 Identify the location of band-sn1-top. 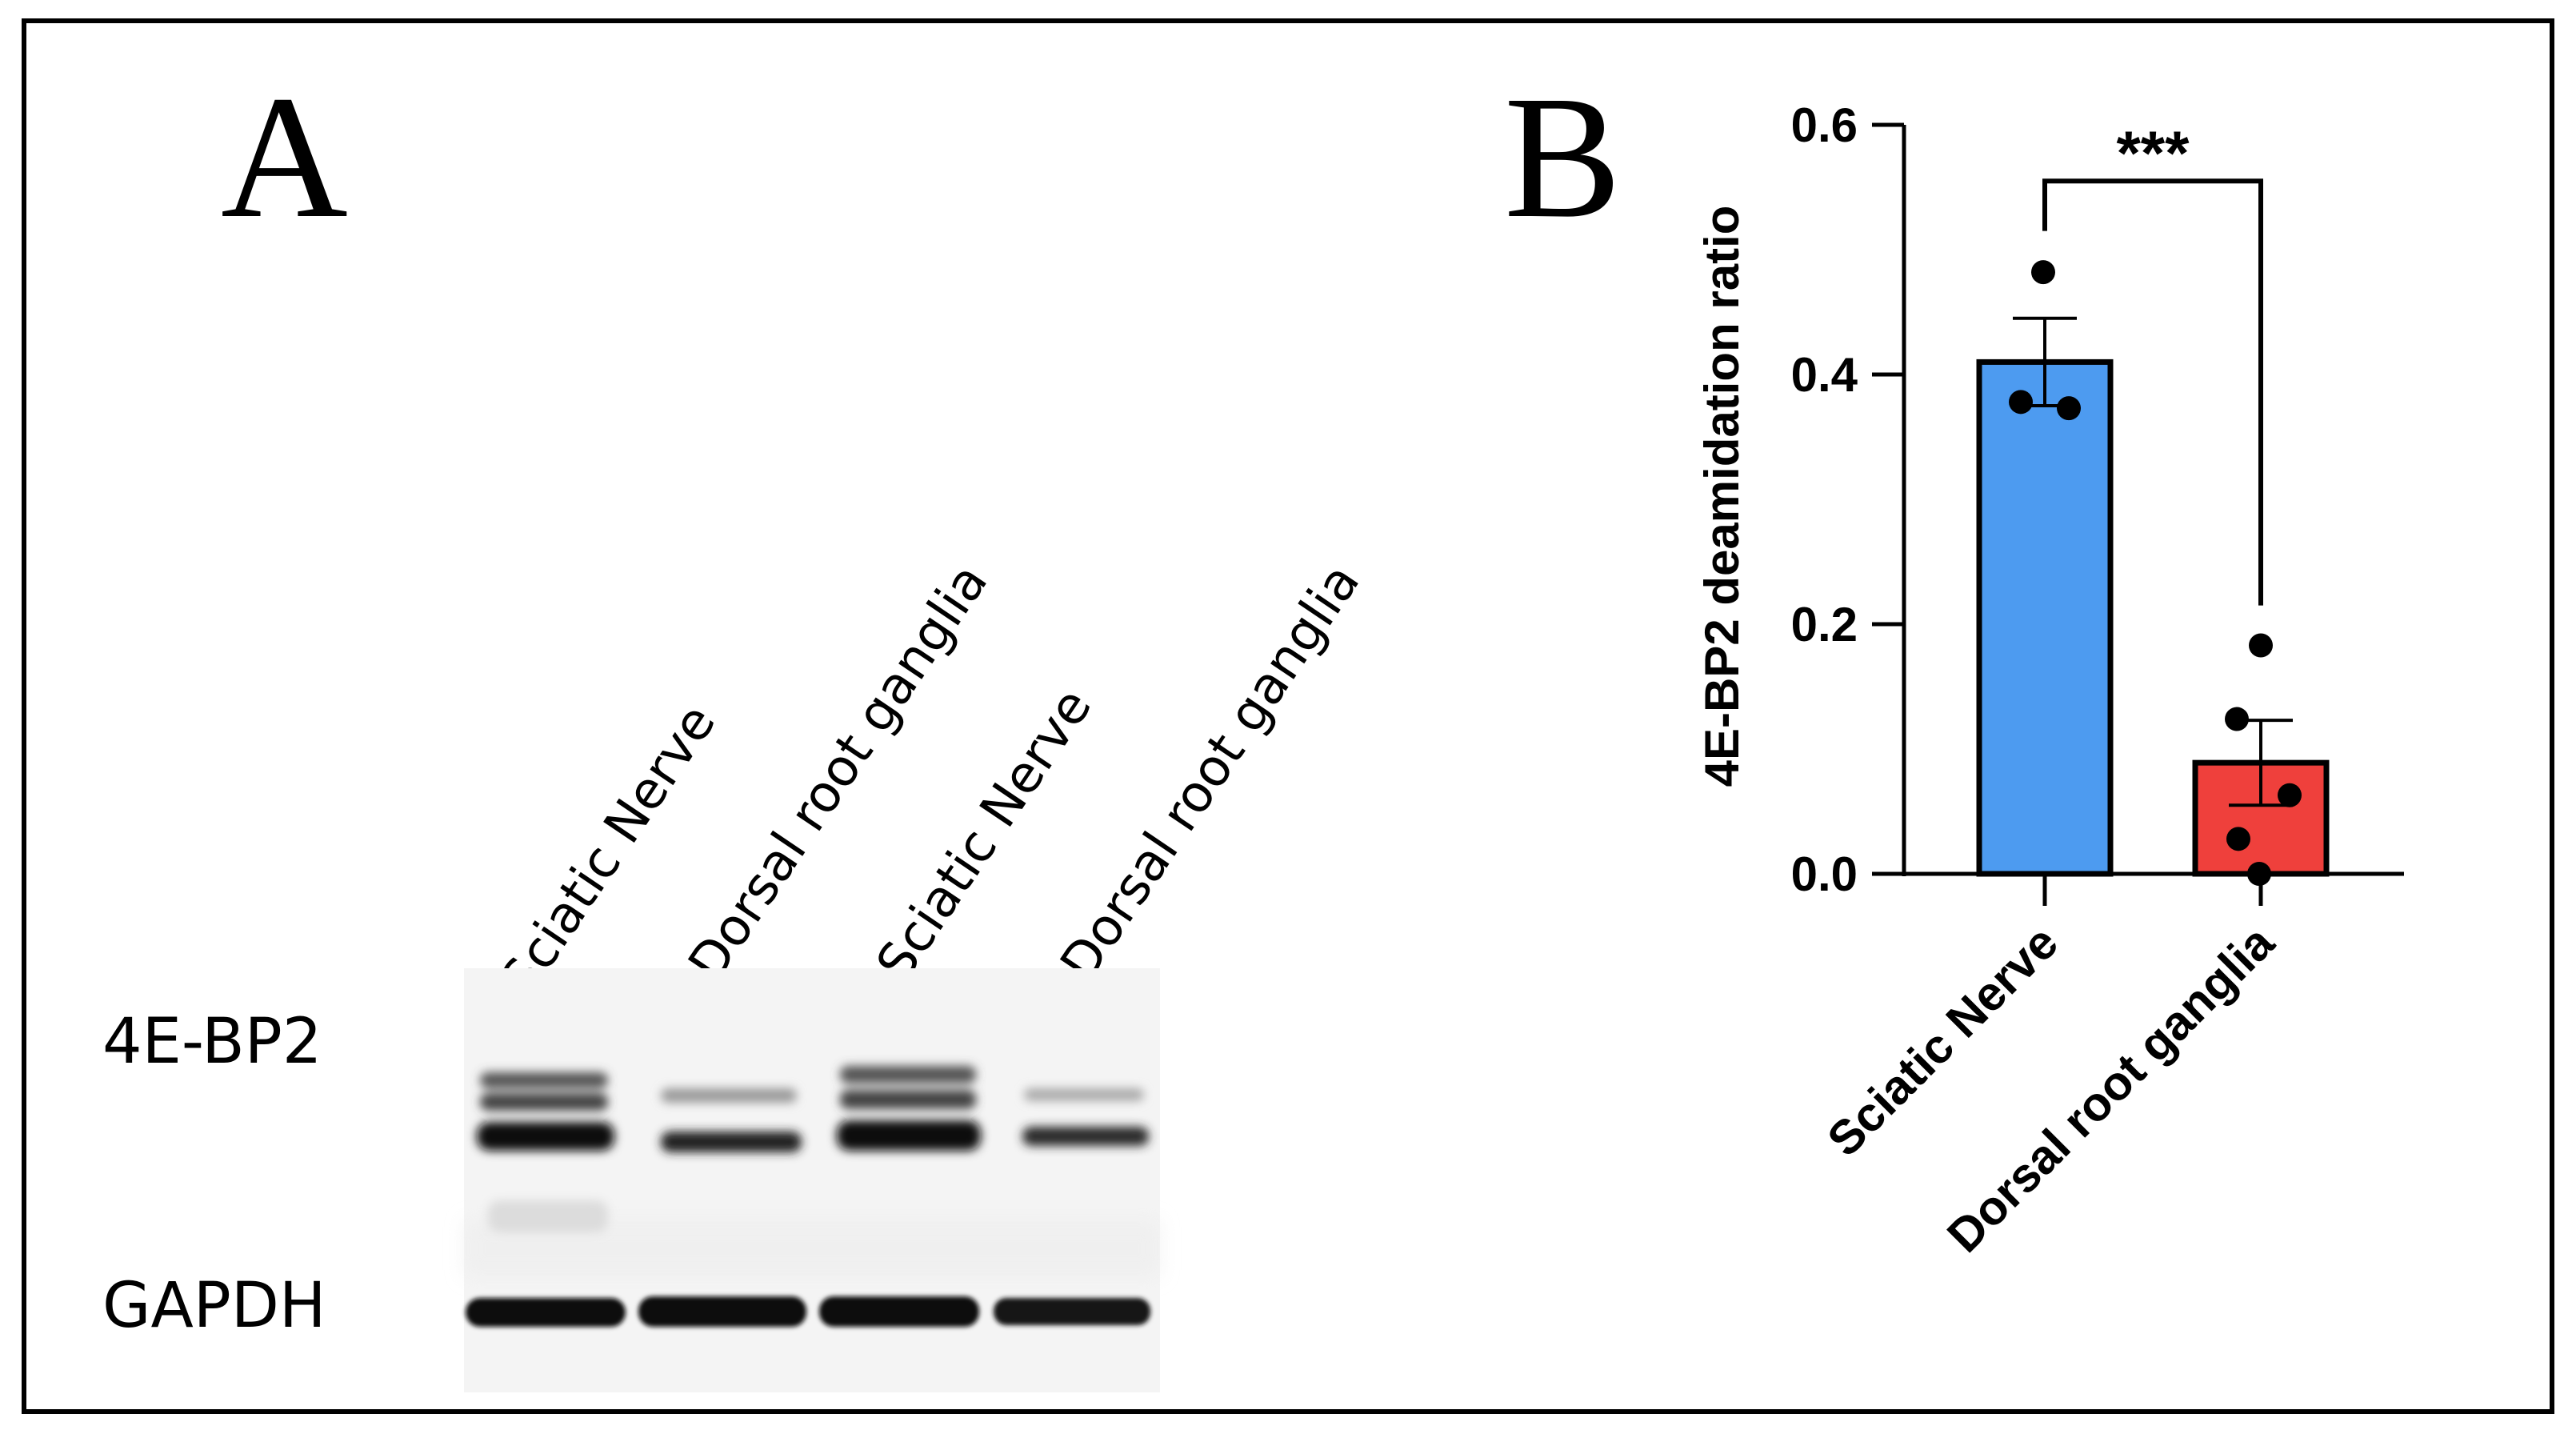
(544, 1080).